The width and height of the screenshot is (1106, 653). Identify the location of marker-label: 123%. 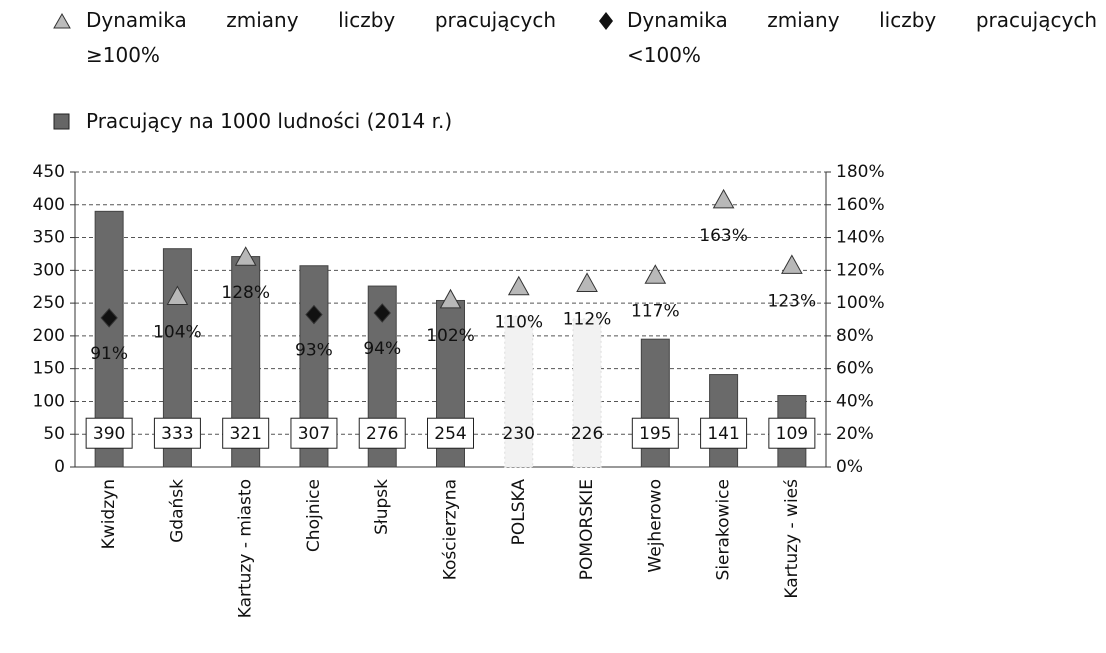
(792, 301).